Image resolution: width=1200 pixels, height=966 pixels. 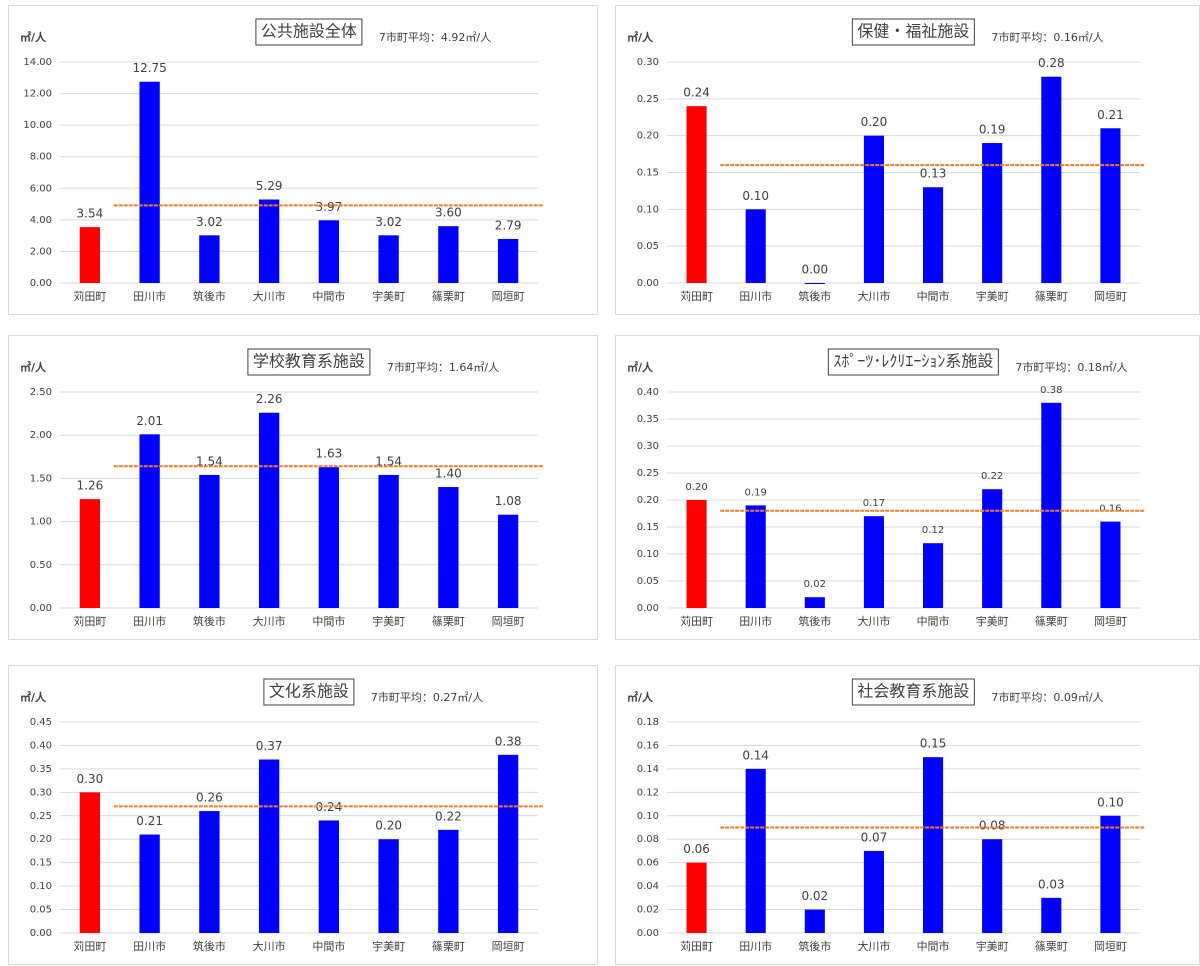 I want to click on value-label: 0.08, so click(x=992, y=826).